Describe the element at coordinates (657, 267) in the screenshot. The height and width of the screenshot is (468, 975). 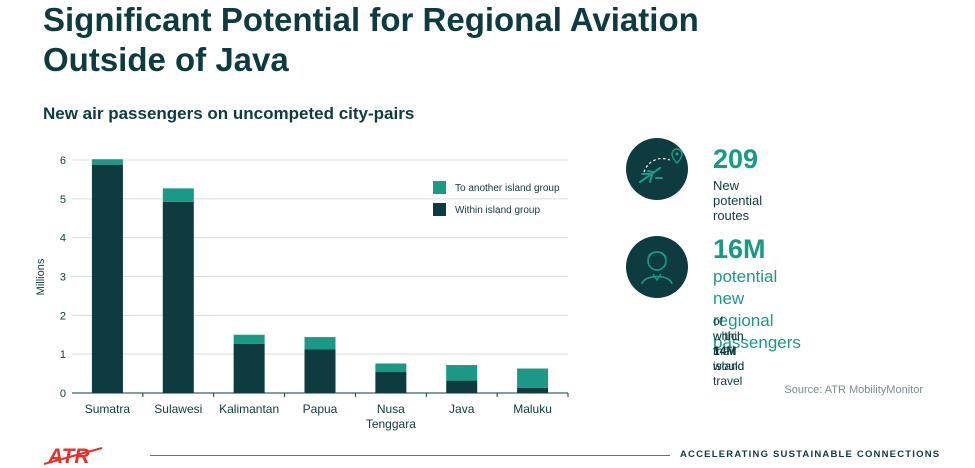
I see `passenger-icon` at that location.